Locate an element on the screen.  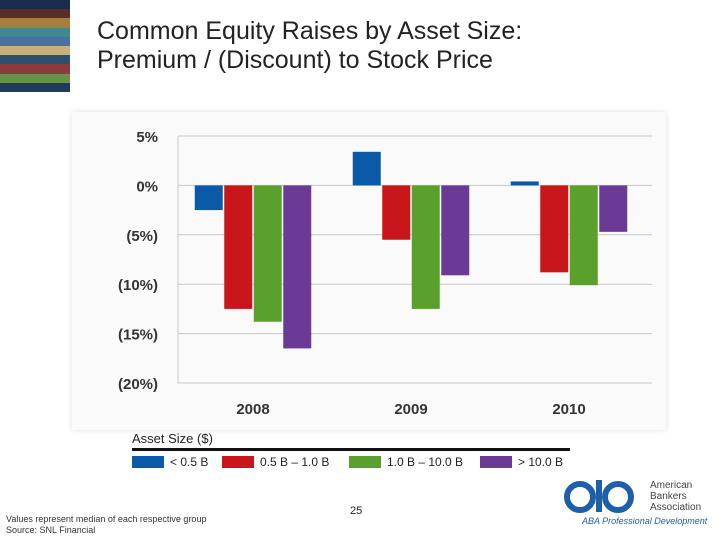
page-number: 25 is located at coordinates (356, 511).